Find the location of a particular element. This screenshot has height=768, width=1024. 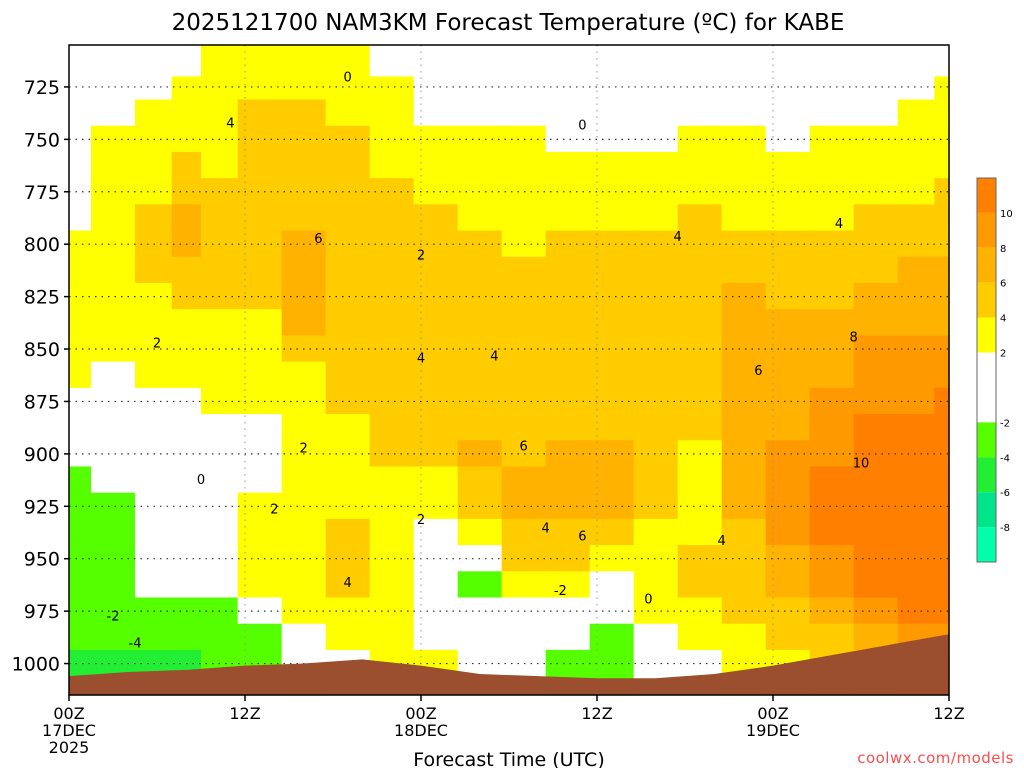

credit-text: coolwx.com/models is located at coordinates (935, 758).